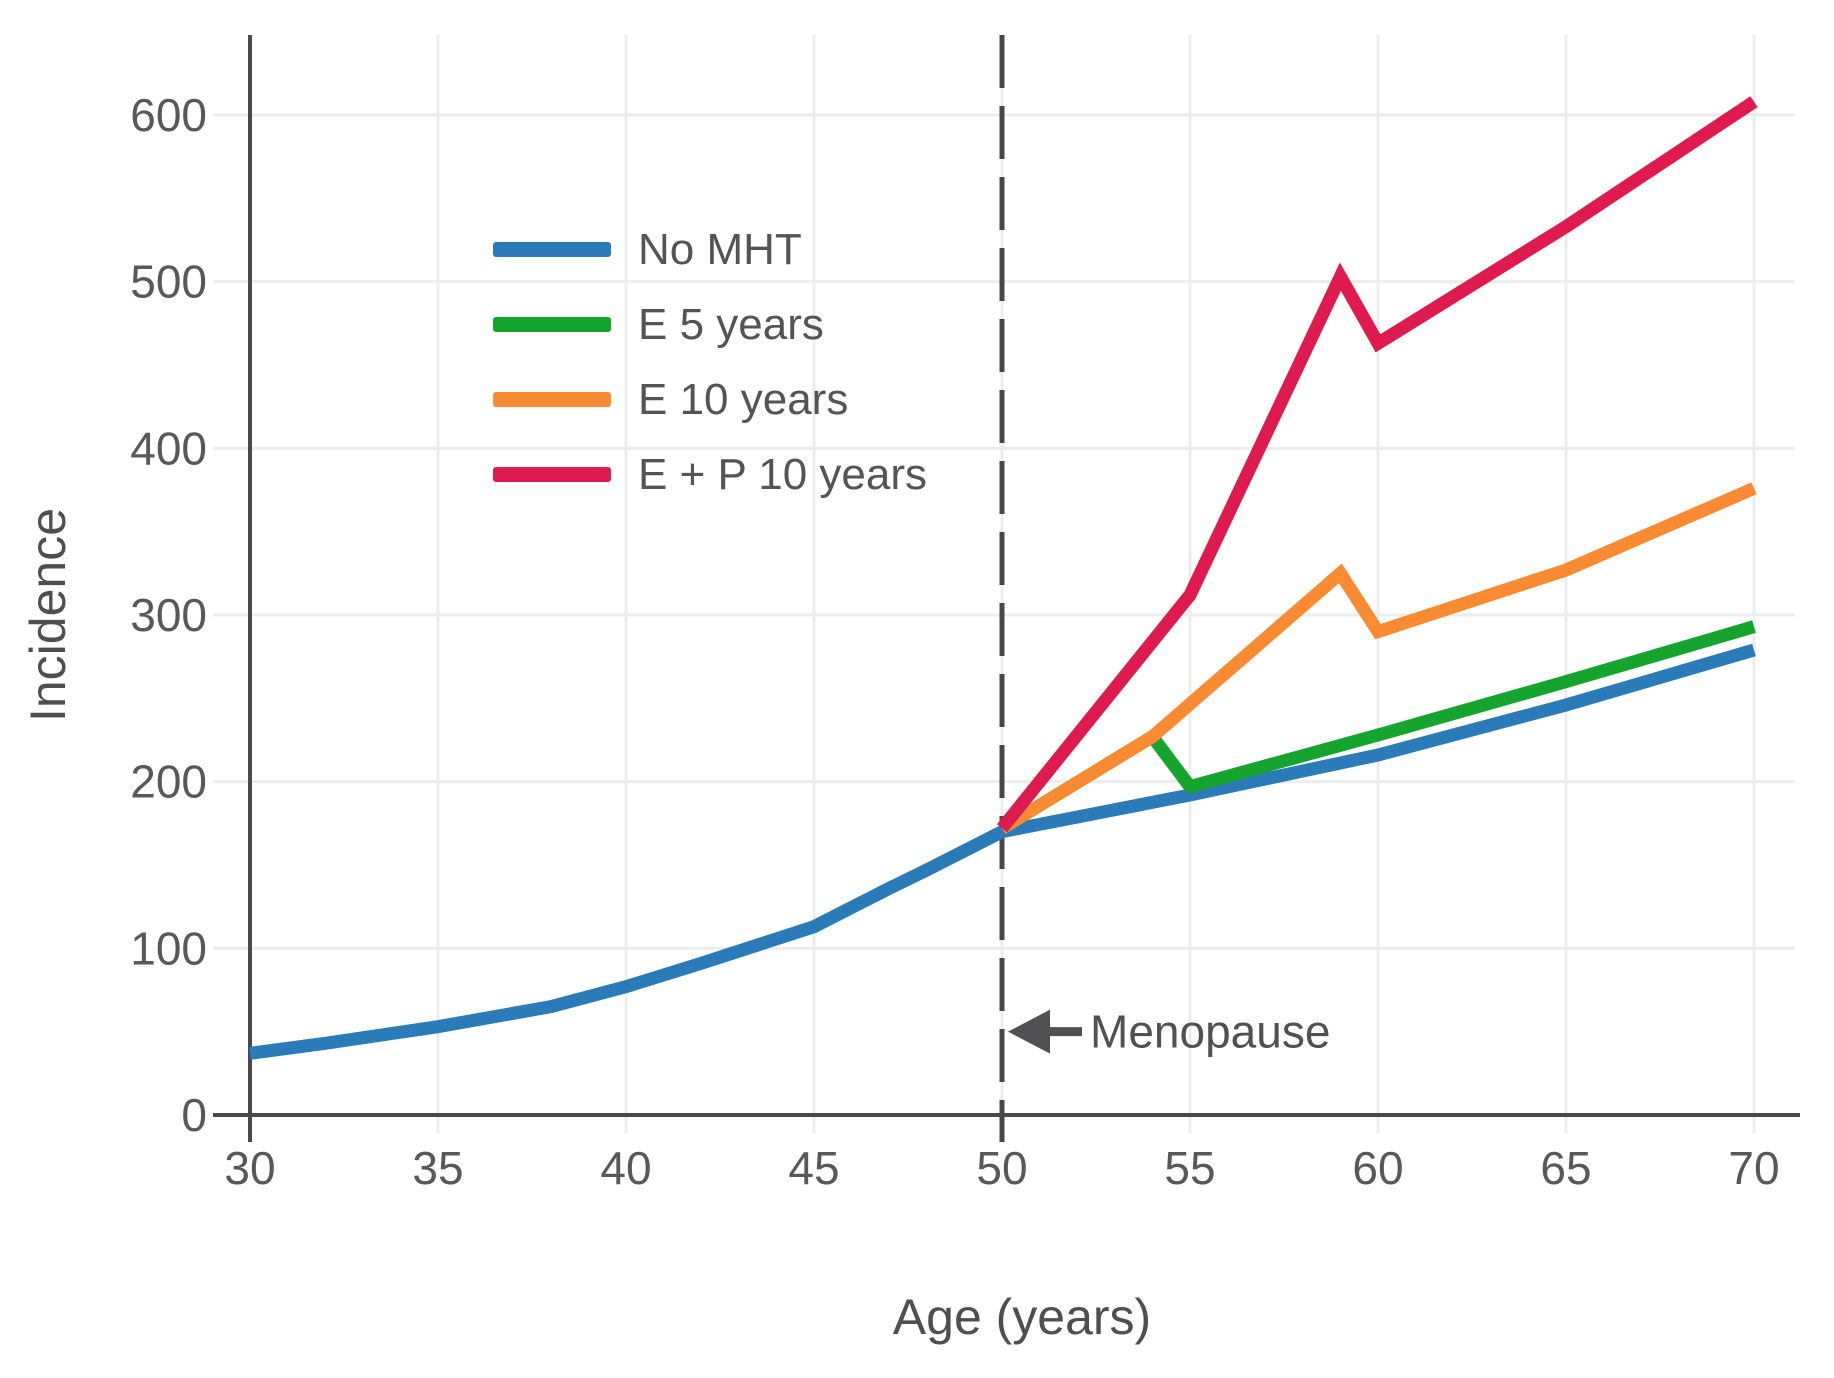 The image size is (1834, 1378). Describe the element at coordinates (194, 1115) in the screenshot. I see `y-tick-label: 0` at that location.